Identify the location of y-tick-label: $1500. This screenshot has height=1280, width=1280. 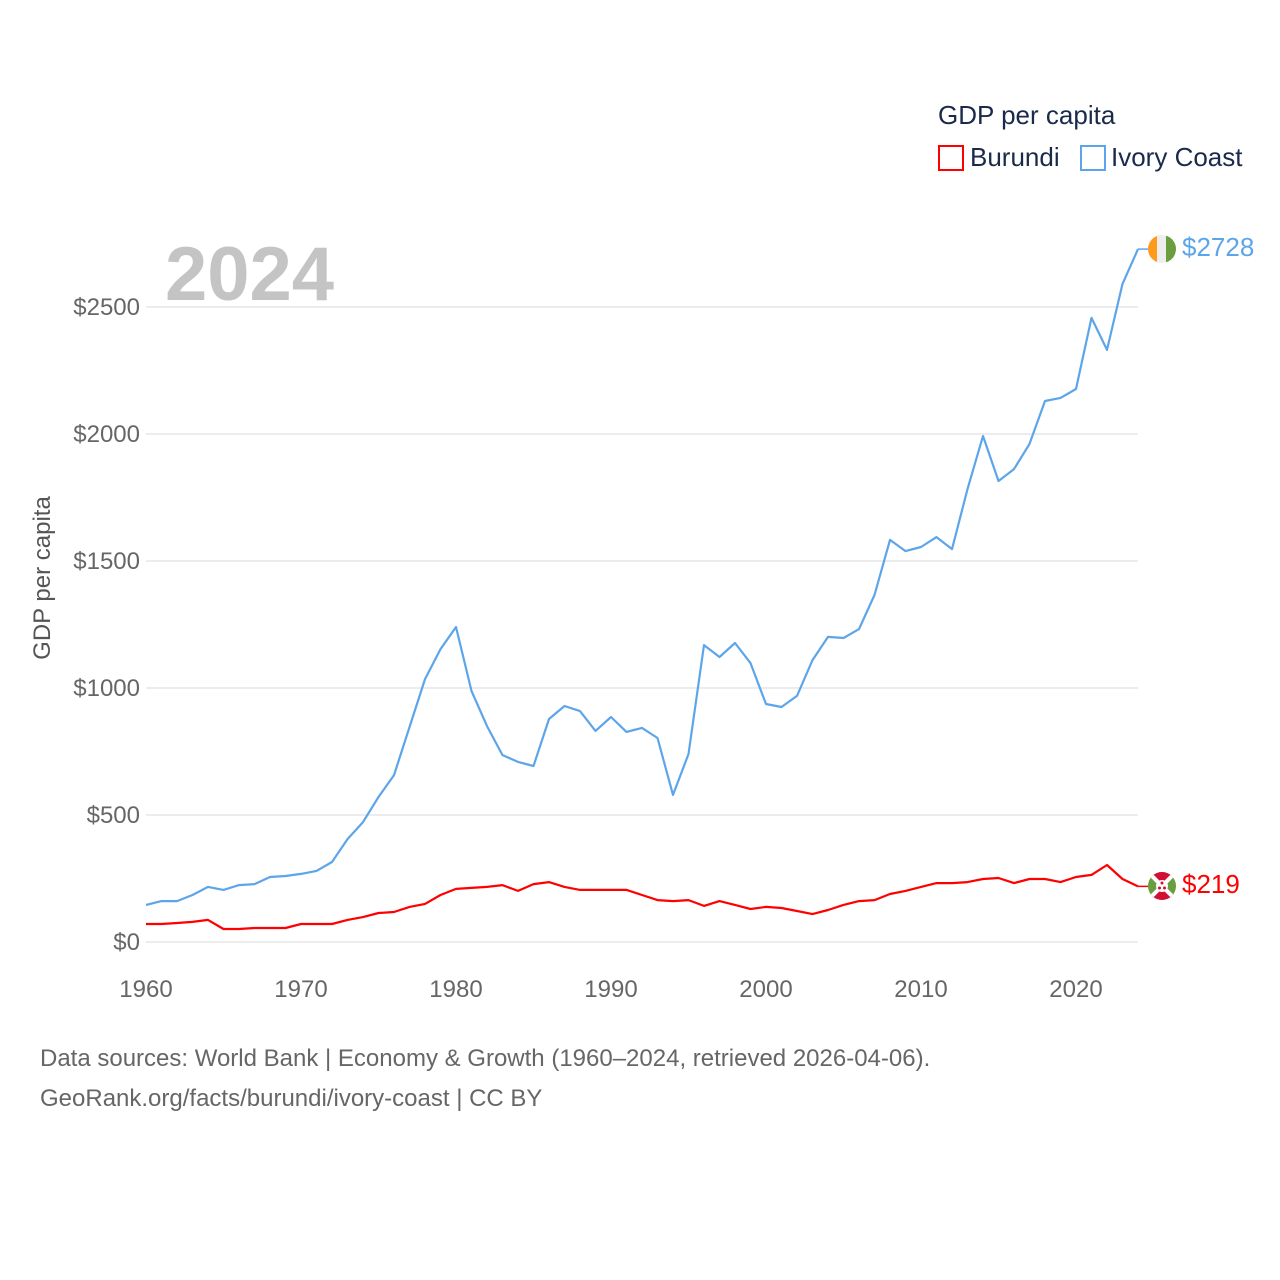
(106, 561).